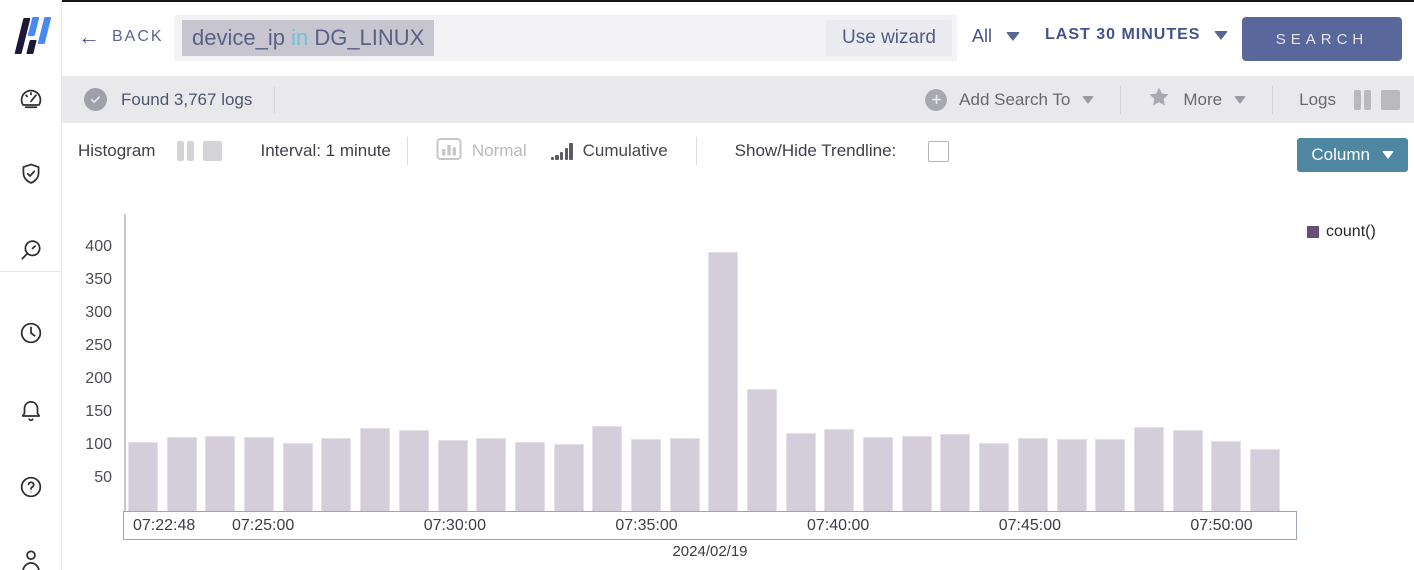  I want to click on y-axis-tick-label: 300, so click(98, 312).